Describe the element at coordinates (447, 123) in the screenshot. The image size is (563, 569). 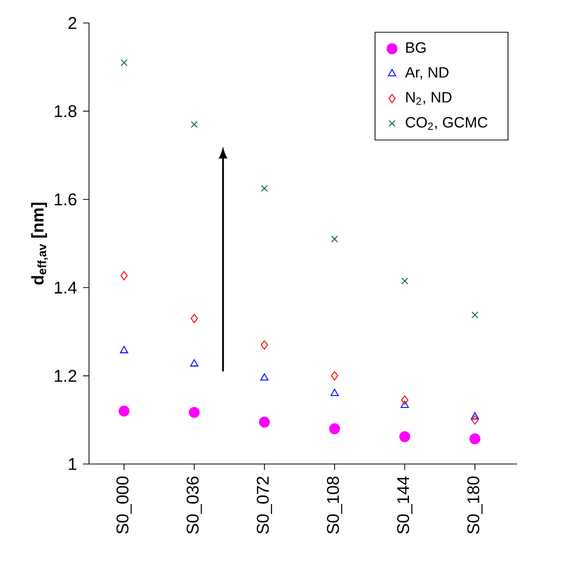
I see `legend-label: CO$_{2}$, GCMC` at that location.